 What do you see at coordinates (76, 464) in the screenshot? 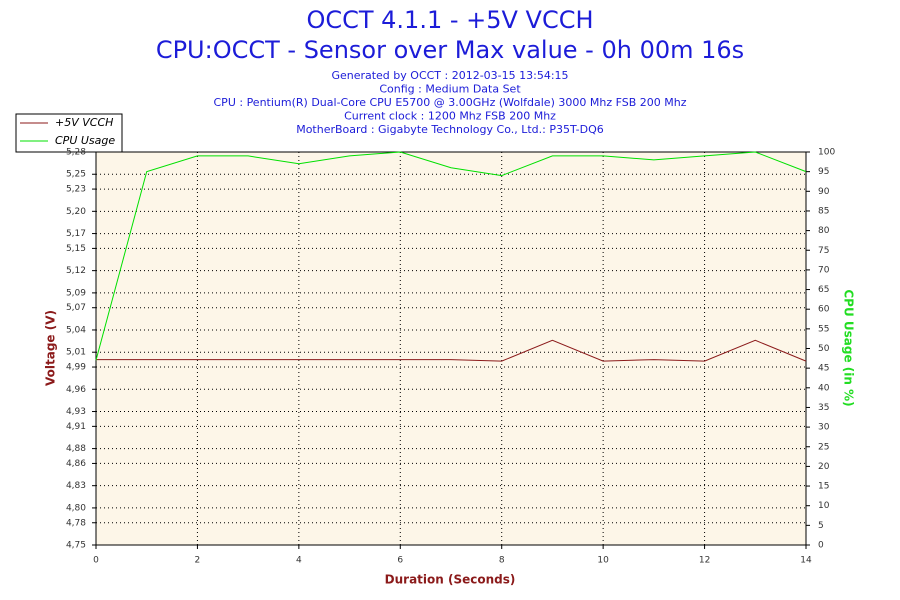
I see `y-tick-label: 4,86` at bounding box center [76, 464].